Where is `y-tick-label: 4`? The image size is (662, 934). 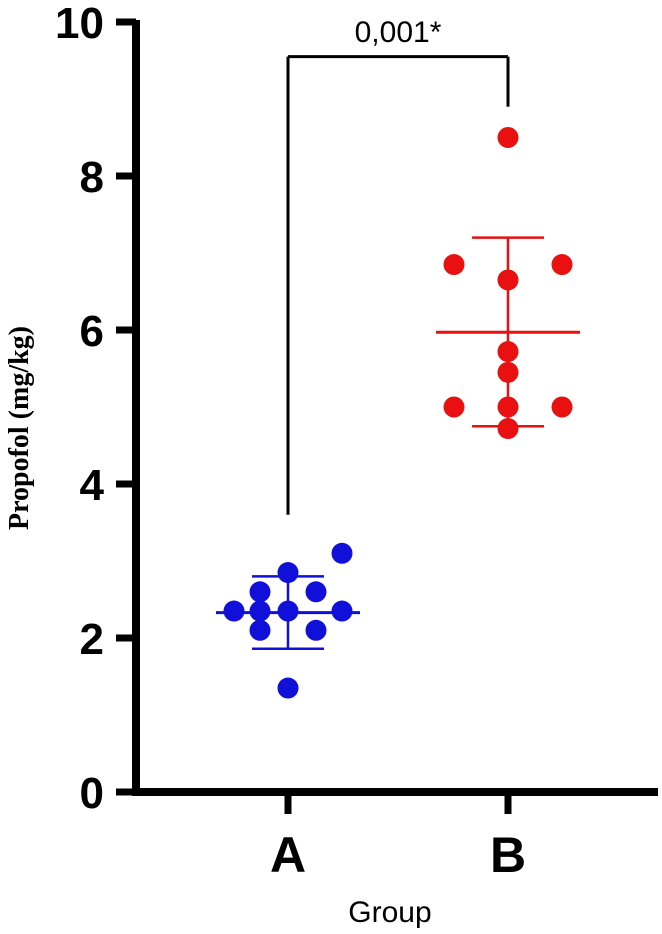
y-tick-label: 4 is located at coordinates (92, 485).